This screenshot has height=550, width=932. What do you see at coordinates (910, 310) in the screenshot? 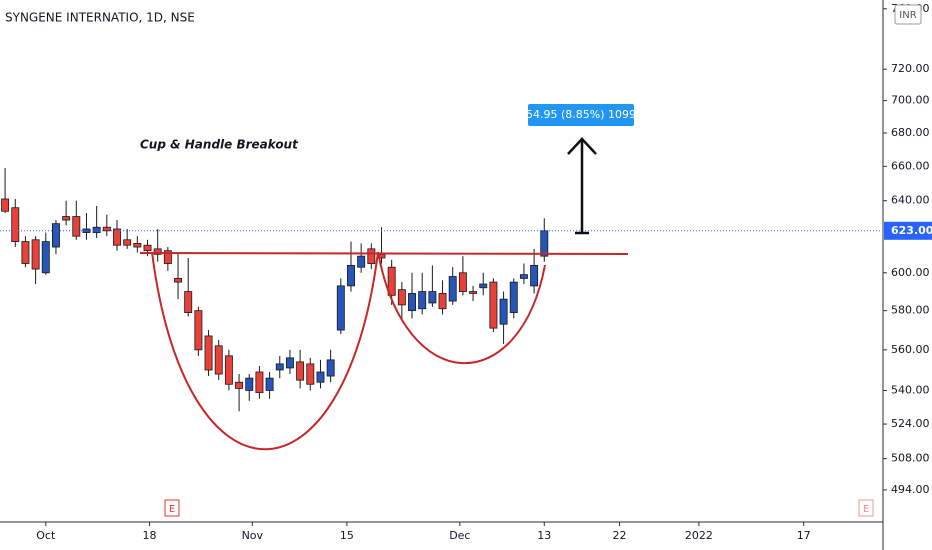
I see `y-tick-label: 580.00` at bounding box center [910, 310].